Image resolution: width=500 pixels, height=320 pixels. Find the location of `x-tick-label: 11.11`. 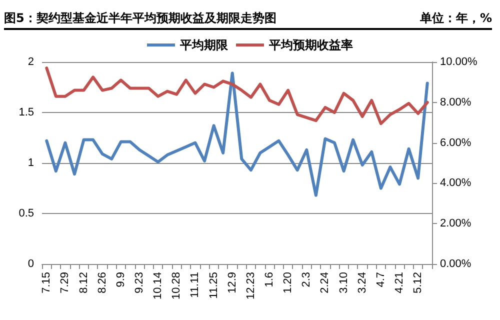

x-tick-label: 11.11 is located at coordinates (195, 285).